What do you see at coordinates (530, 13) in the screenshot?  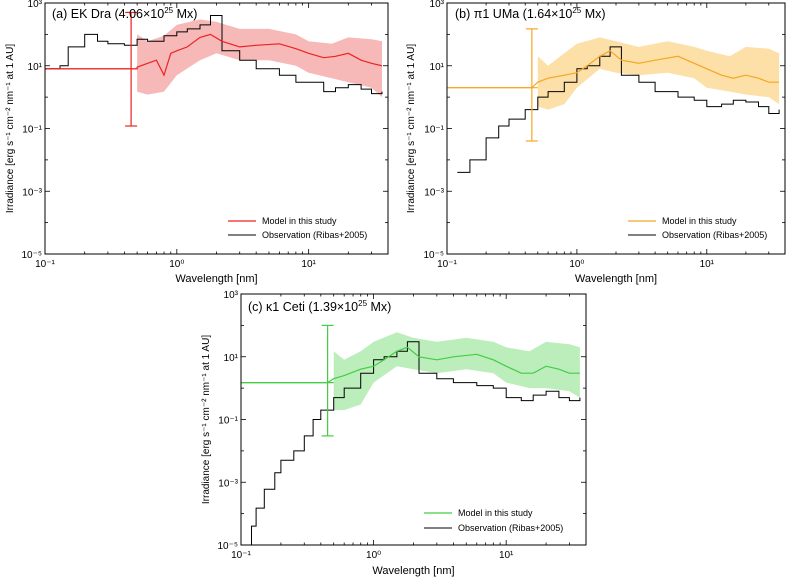 I see `panel-title: (b) π1 UMa (1.64×1025 Mx)` at bounding box center [530, 13].